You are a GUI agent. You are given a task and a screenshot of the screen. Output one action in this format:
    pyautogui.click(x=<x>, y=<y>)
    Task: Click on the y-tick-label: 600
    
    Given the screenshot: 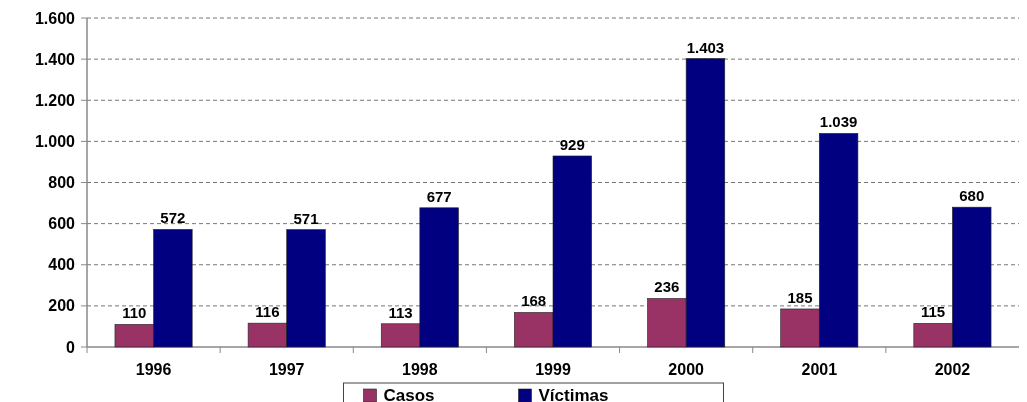 What is the action you would take?
    pyautogui.click(x=62, y=224)
    